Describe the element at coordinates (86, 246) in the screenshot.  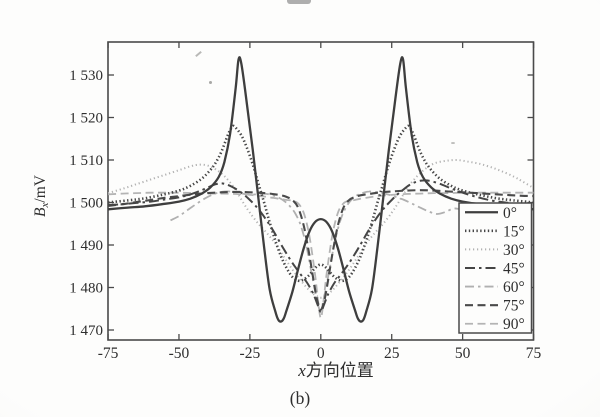
I see `y-tick-label: 1 490` at that location.